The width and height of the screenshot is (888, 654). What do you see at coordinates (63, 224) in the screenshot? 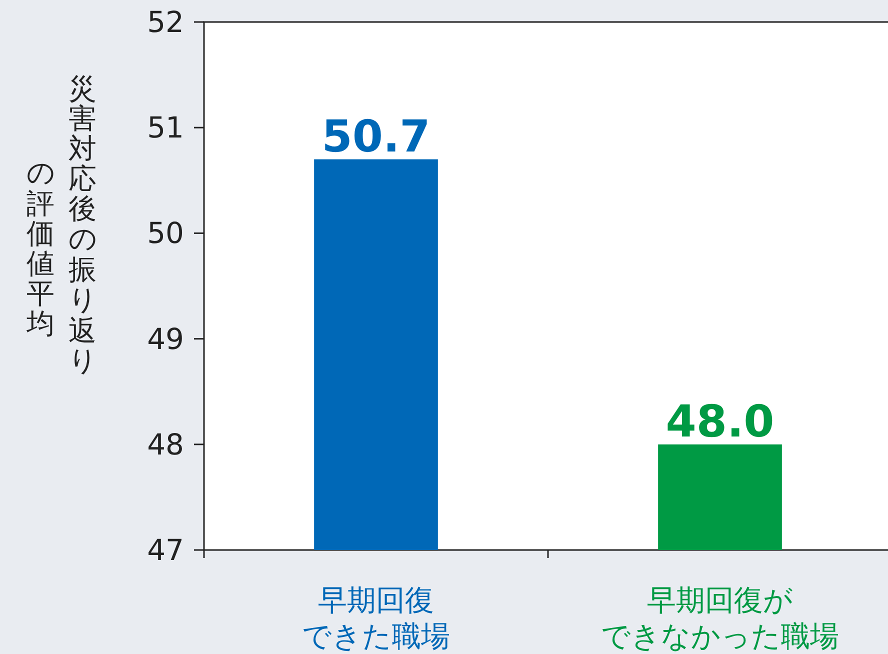
I see `y-axis-title: 災害対応後の振り返りの評価値平均` at bounding box center [63, 224].